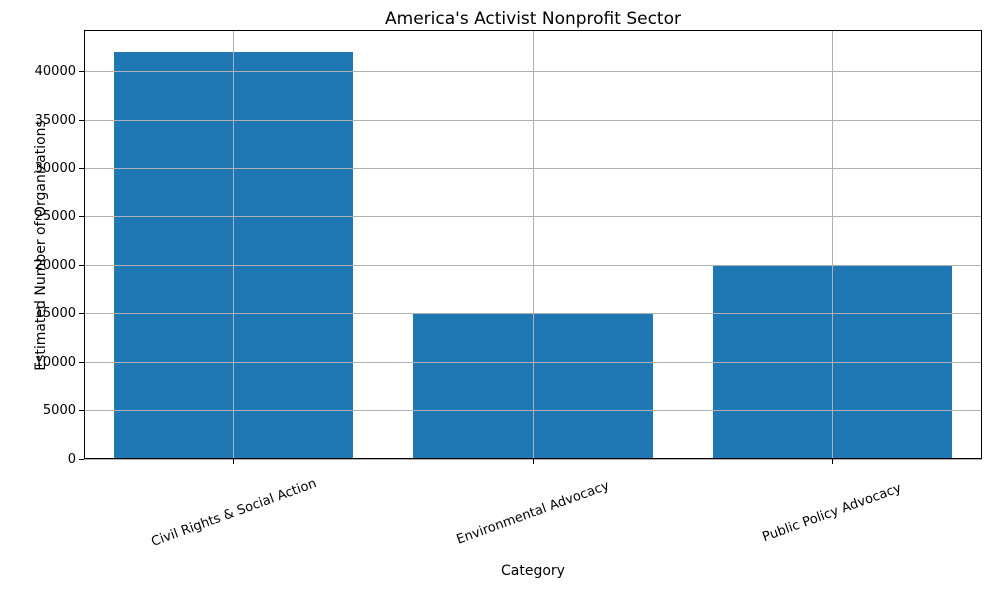  I want to click on y-axis-label: Estimated Number of Organizations, so click(41, 245).